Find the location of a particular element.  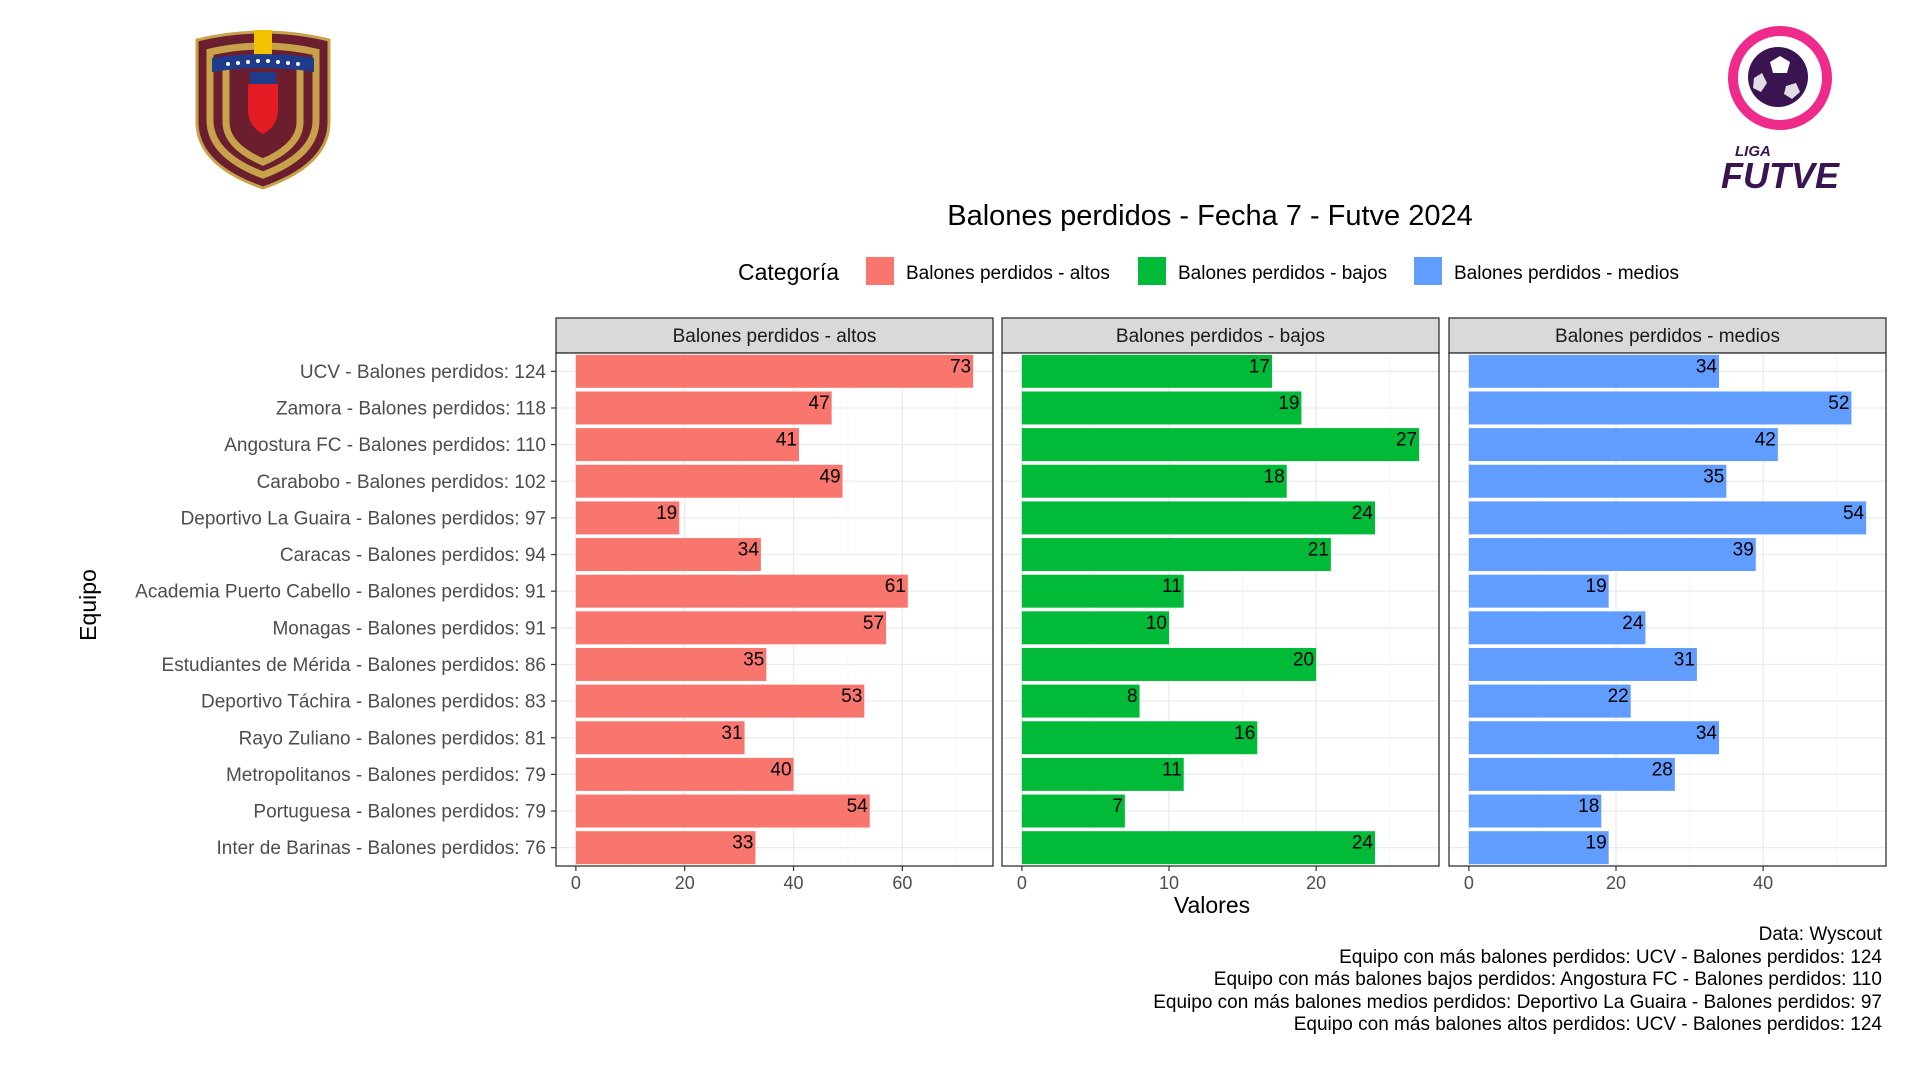

y-tick-label: Deportivo Táchira - Balones perdidos: 83 is located at coordinates (373, 702).